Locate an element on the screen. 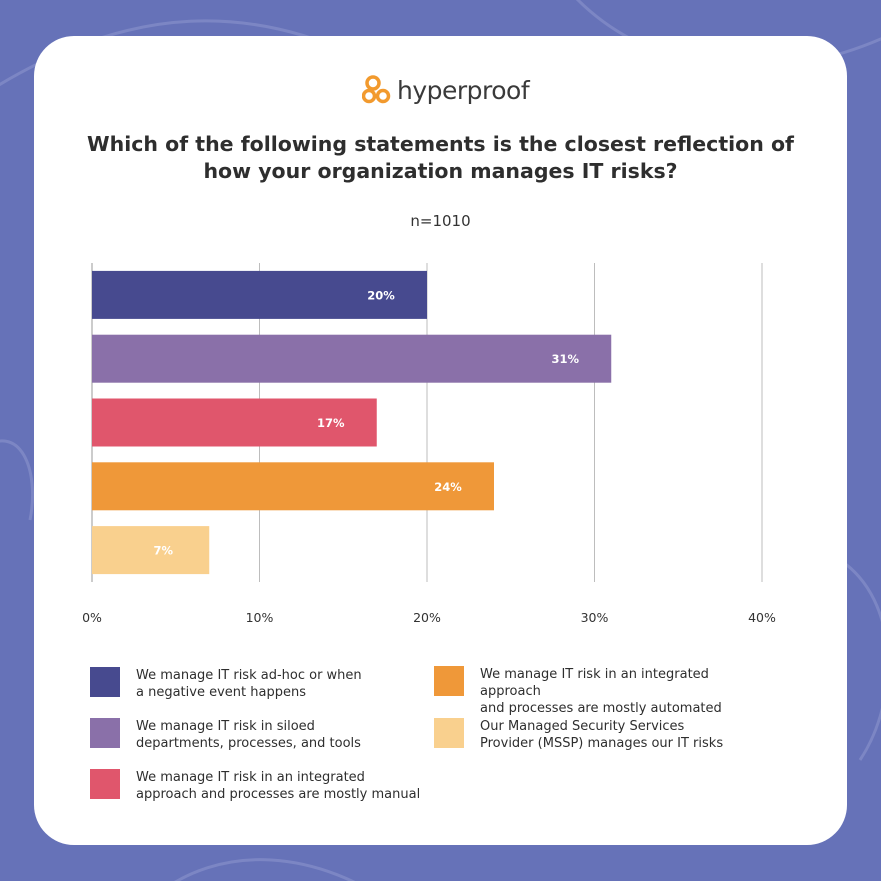  hyperproof-logo: hyperproof is located at coordinates (446, 90).